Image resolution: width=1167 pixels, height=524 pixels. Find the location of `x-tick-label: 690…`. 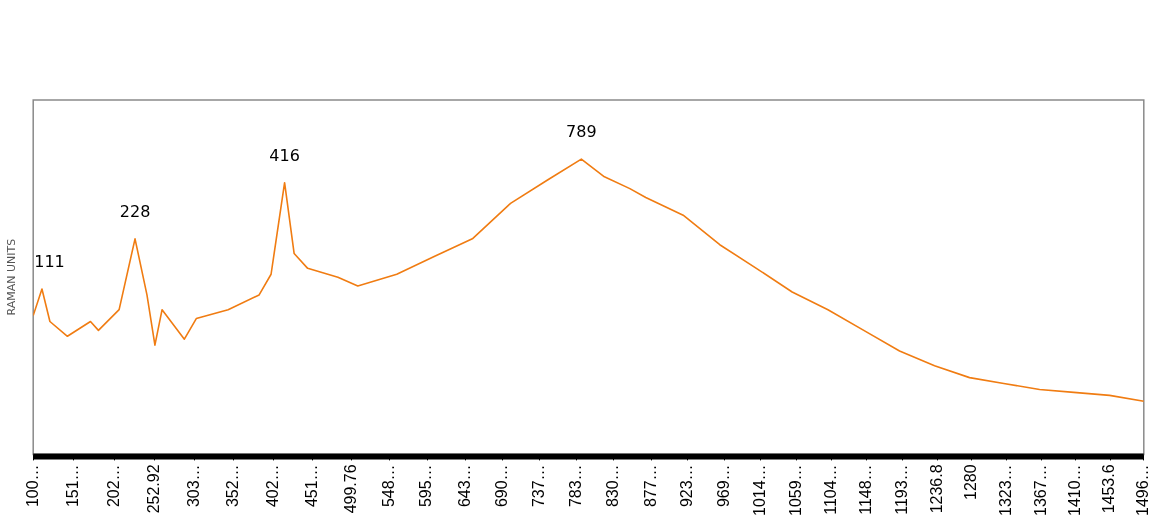

x-tick-label: 690… is located at coordinates (501, 486).